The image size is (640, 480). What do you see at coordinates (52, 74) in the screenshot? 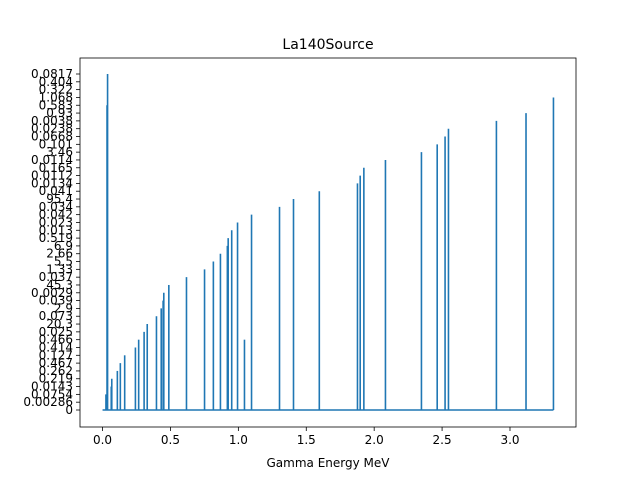
I see `y-tick-label-43: 0.0817` at bounding box center [52, 74].